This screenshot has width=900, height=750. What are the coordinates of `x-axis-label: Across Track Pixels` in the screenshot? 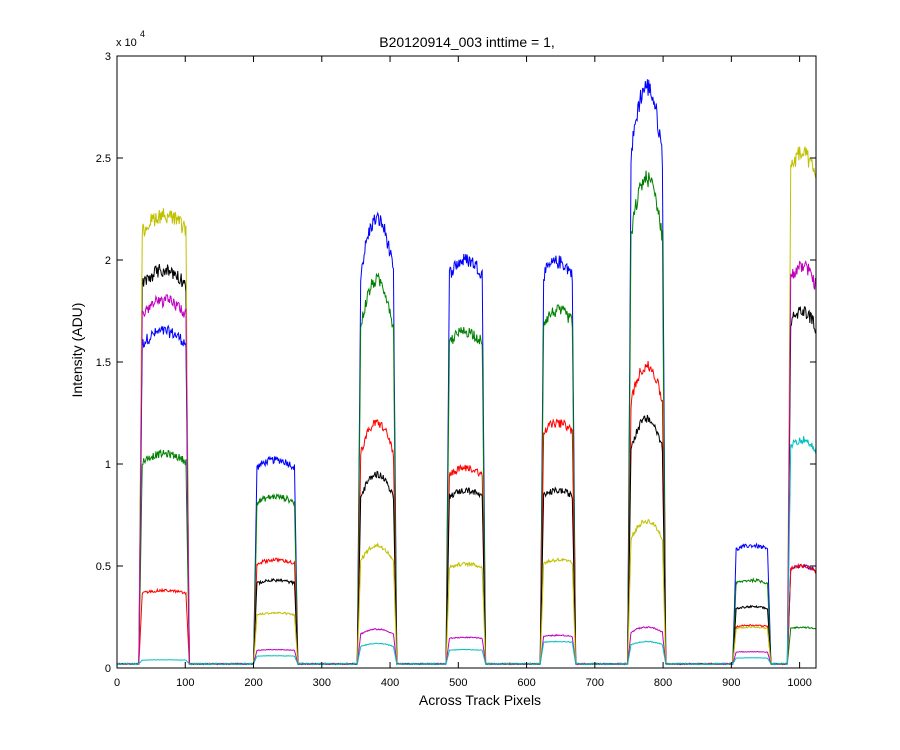 It's located at (480, 700).